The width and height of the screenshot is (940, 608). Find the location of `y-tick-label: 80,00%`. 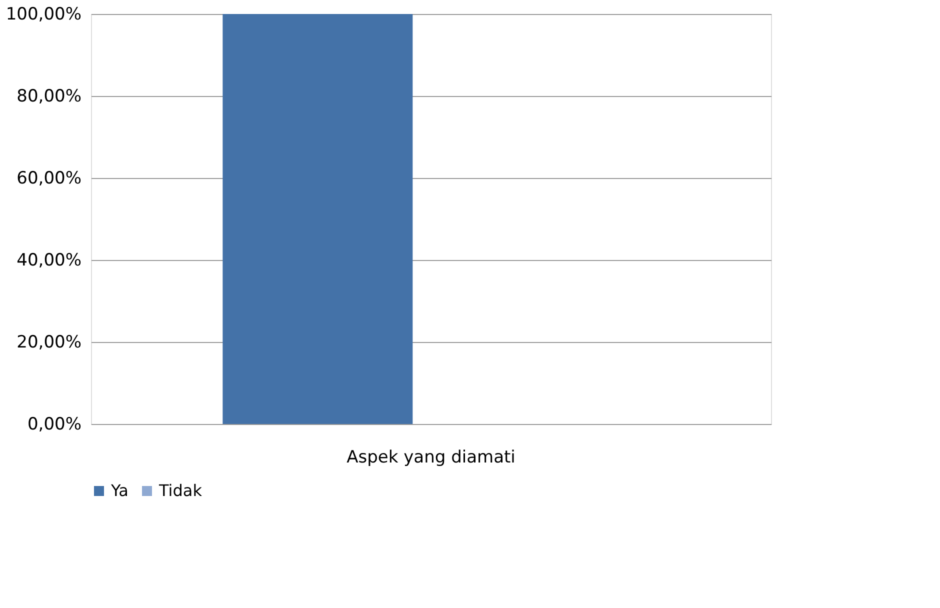

y-tick-label: 80,00% is located at coordinates (49, 96).